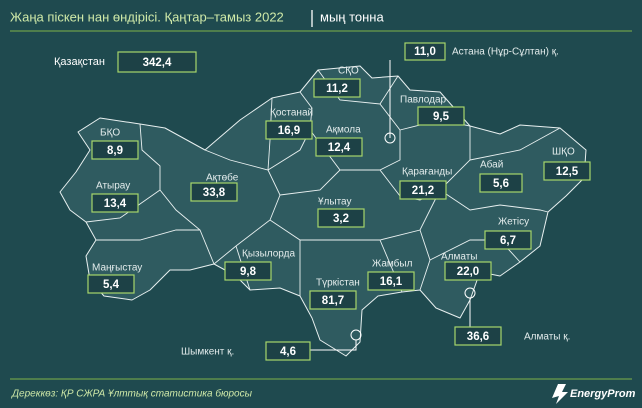  I want to click on region-value: 4,6, so click(288, 352).